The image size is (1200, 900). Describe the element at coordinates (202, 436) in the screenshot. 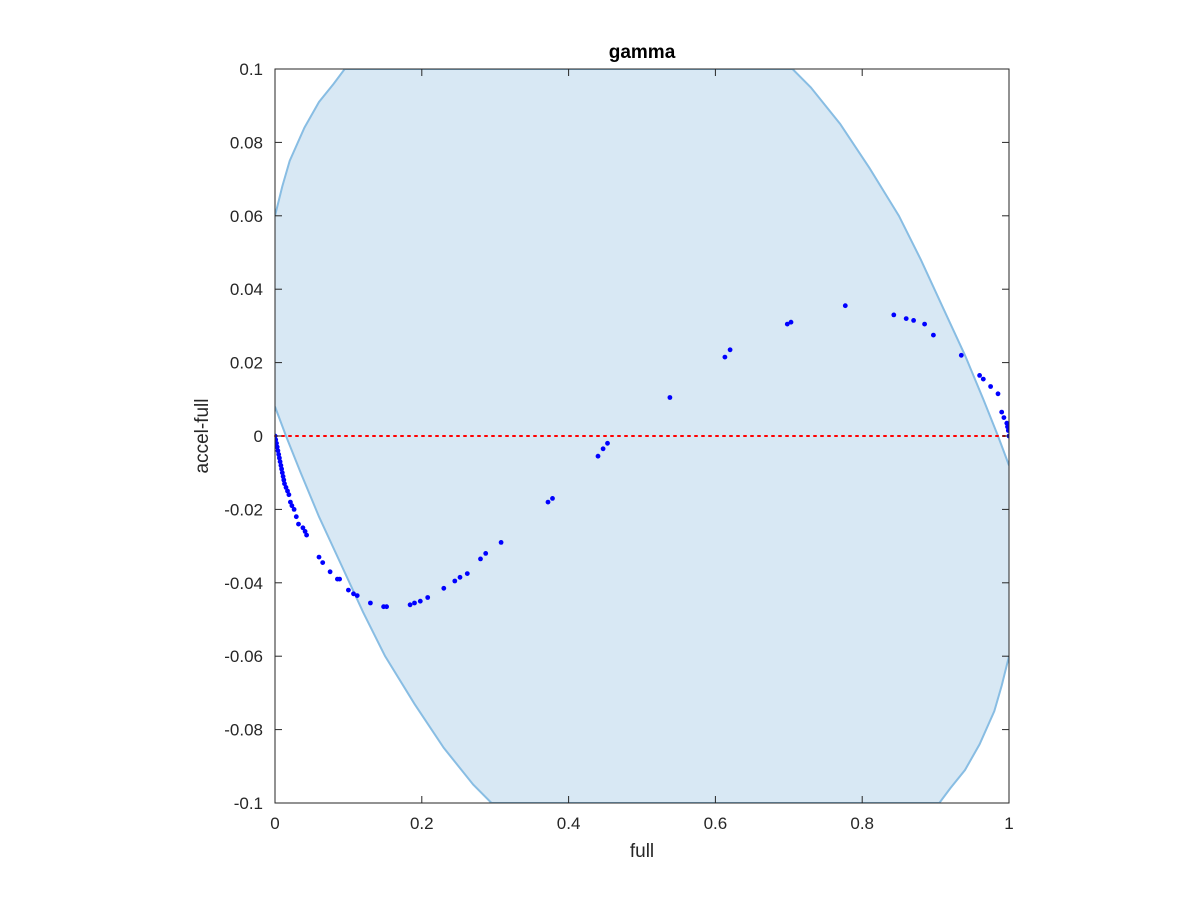

I see `y-axis-label: accel-full` at that location.